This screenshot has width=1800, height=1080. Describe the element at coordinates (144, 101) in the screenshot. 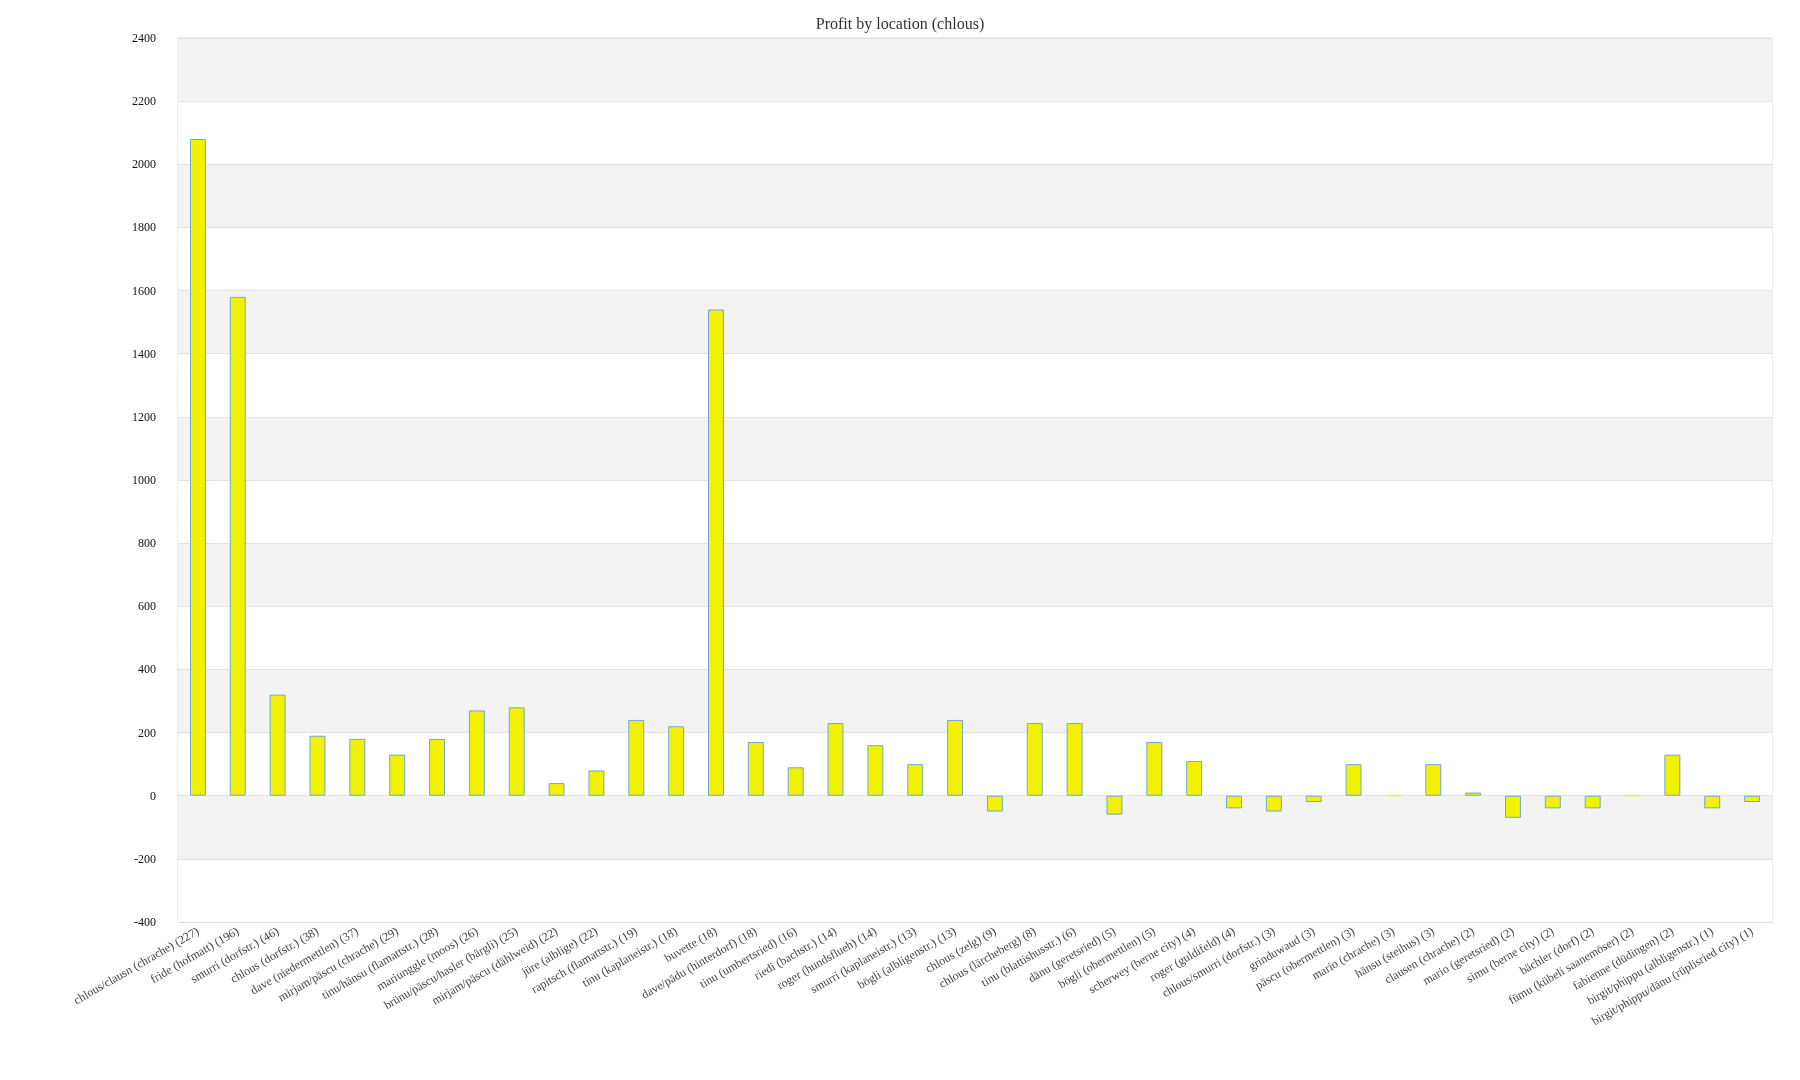

I see `y-tick-label: 2200` at that location.